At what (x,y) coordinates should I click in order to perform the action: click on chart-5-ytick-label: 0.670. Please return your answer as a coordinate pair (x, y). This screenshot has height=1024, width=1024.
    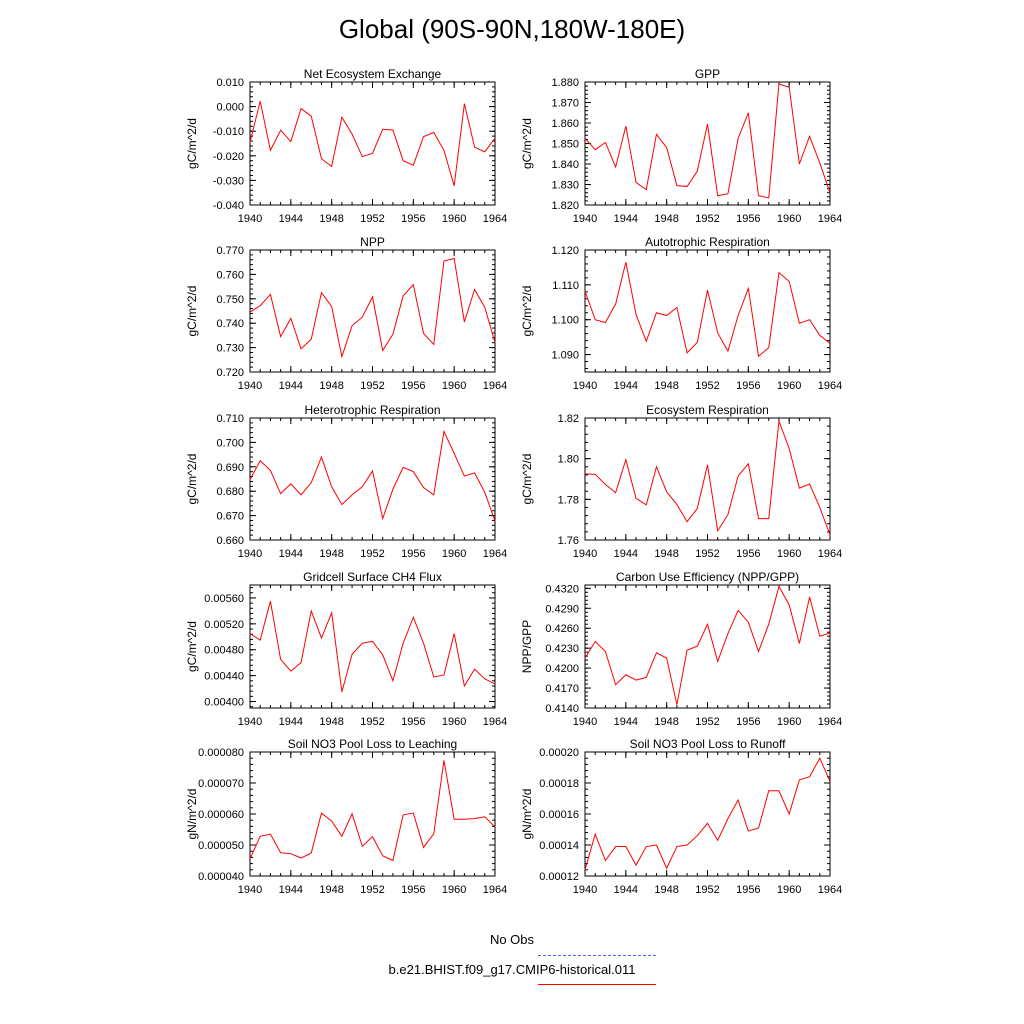
    Looking at the image, I should click on (230, 517).